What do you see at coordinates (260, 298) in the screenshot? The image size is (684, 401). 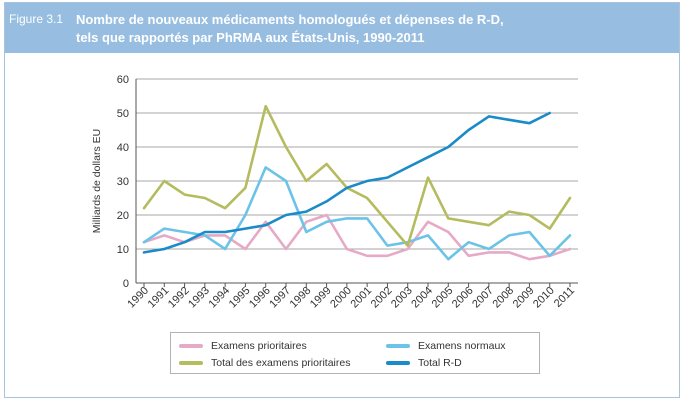 I see `x-tick-label: 1996` at bounding box center [260, 298].